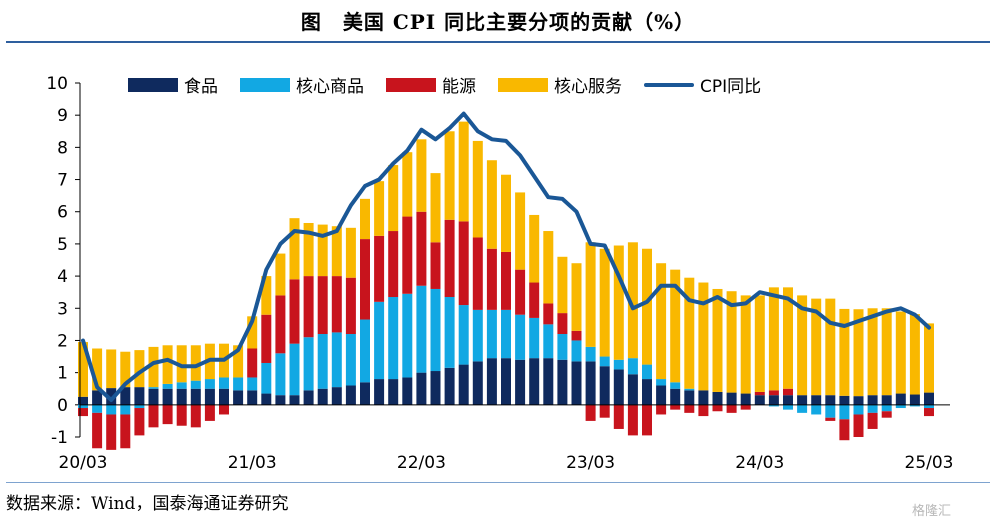 The height and width of the screenshot is (526, 996). Describe the element at coordinates (455, 84) in the screenshot. I see `legend: 食品 核心商品 能源 核心服务 CPI同比` at that location.